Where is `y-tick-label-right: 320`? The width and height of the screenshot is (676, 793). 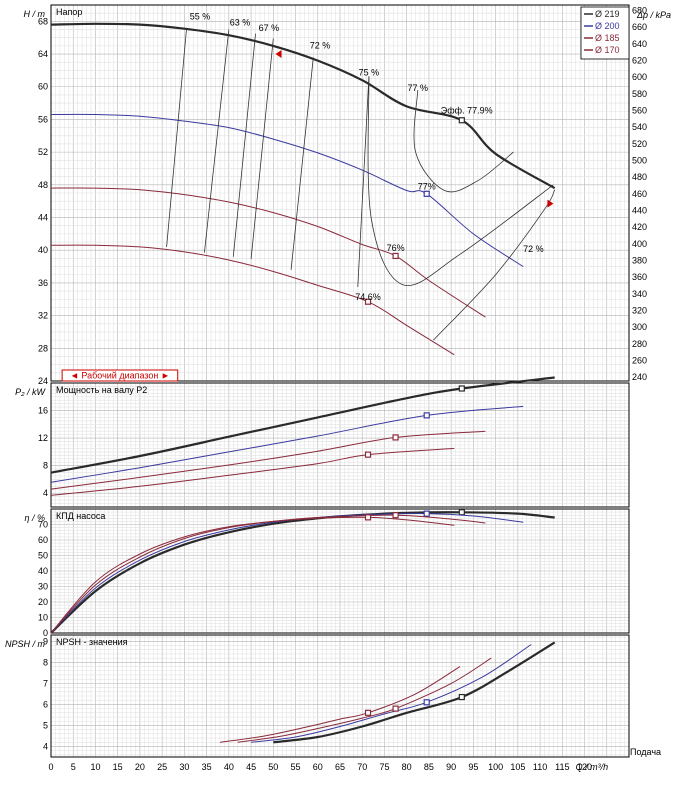 y-tick-label-right: 320 is located at coordinates (639, 311).